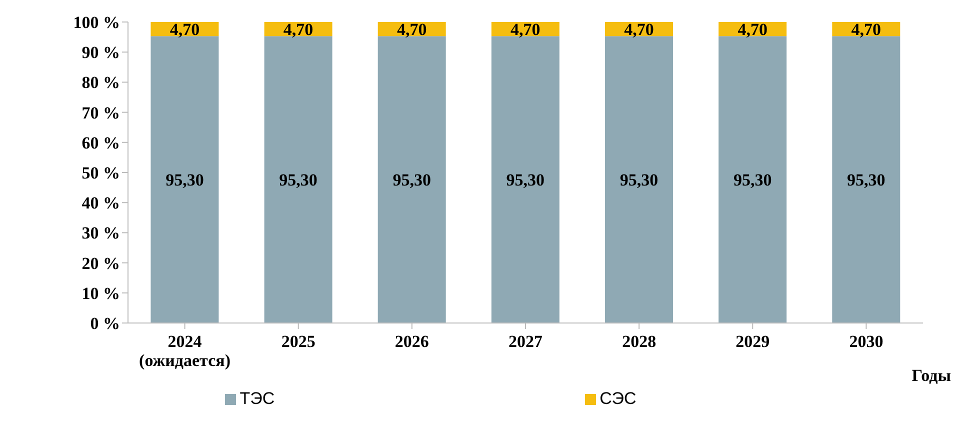 The image size is (969, 428). What do you see at coordinates (639, 341) in the screenshot?
I see `x-tick-label: 2028` at bounding box center [639, 341].